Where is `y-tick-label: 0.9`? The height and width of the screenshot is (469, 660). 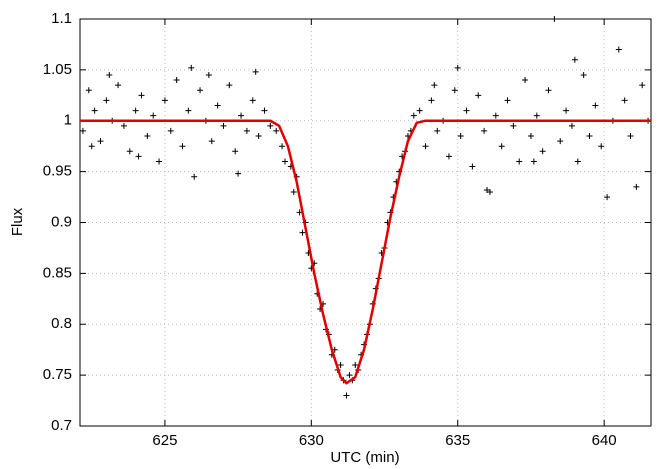
y-tick-label: 0.9 is located at coordinates (61, 221).